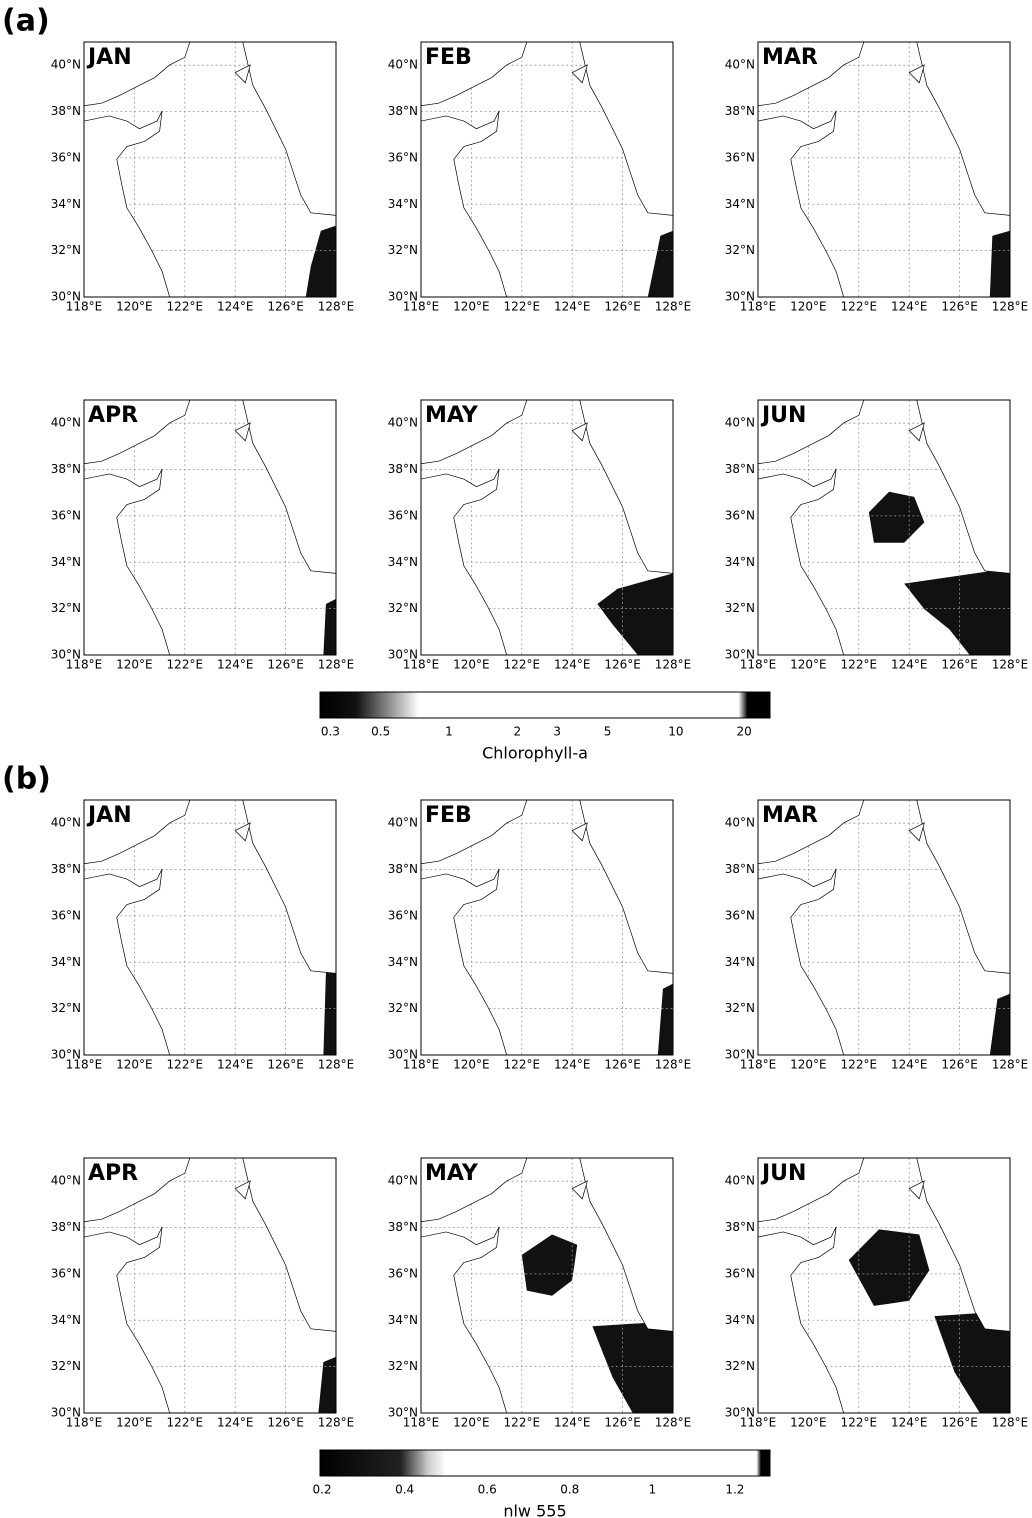  Describe the element at coordinates (449, 732) in the screenshot. I see `colorbar-tick-label: 1` at that location.